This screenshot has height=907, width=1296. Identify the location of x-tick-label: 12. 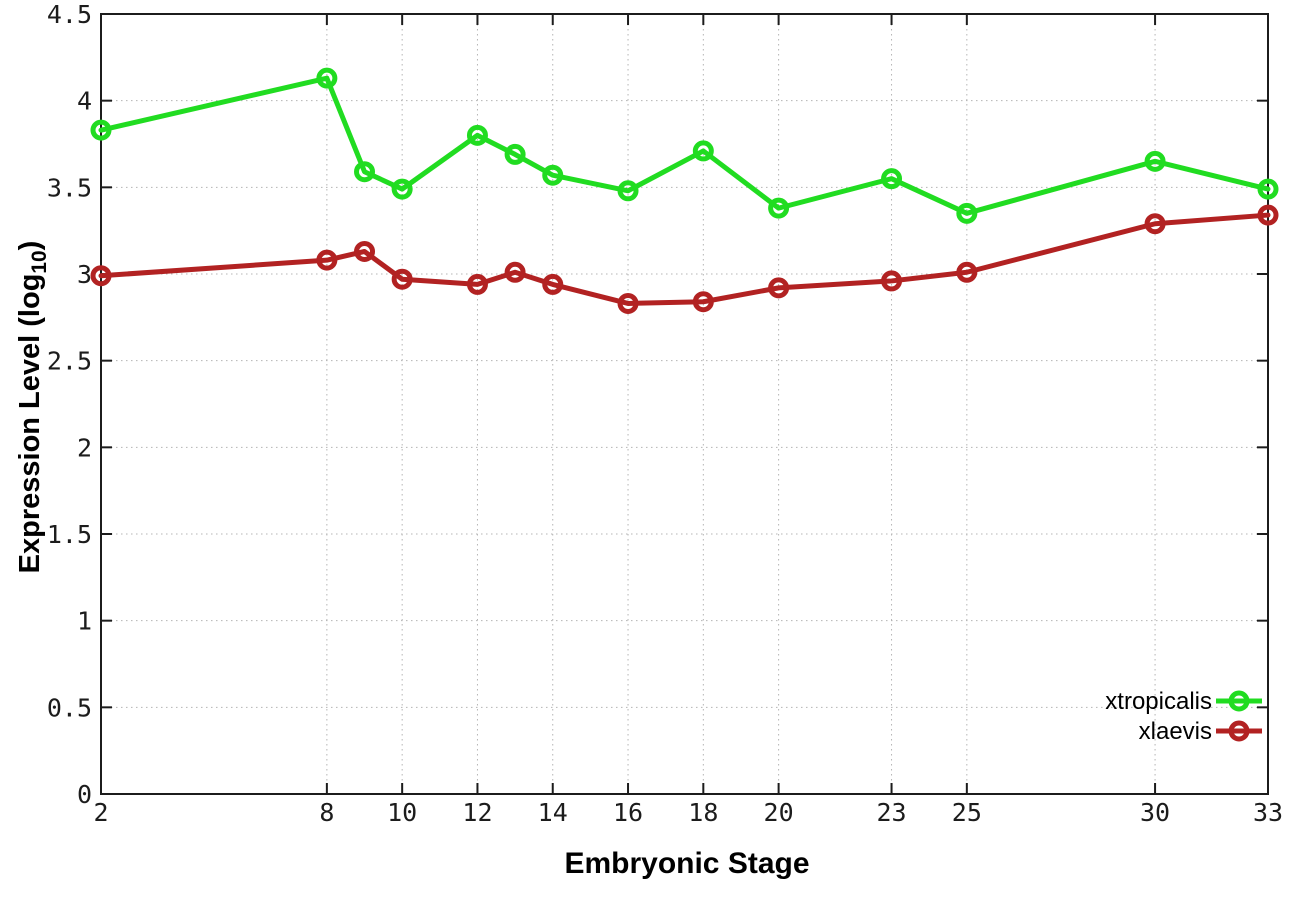
(477, 812).